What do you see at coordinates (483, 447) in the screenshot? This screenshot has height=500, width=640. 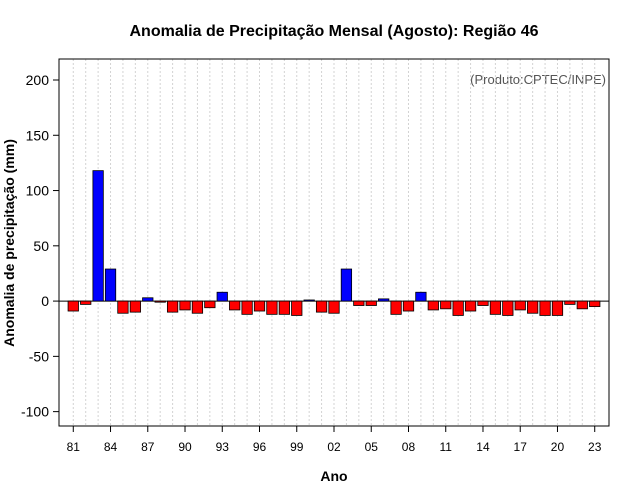 I see `x-tick-label: 14` at bounding box center [483, 447].